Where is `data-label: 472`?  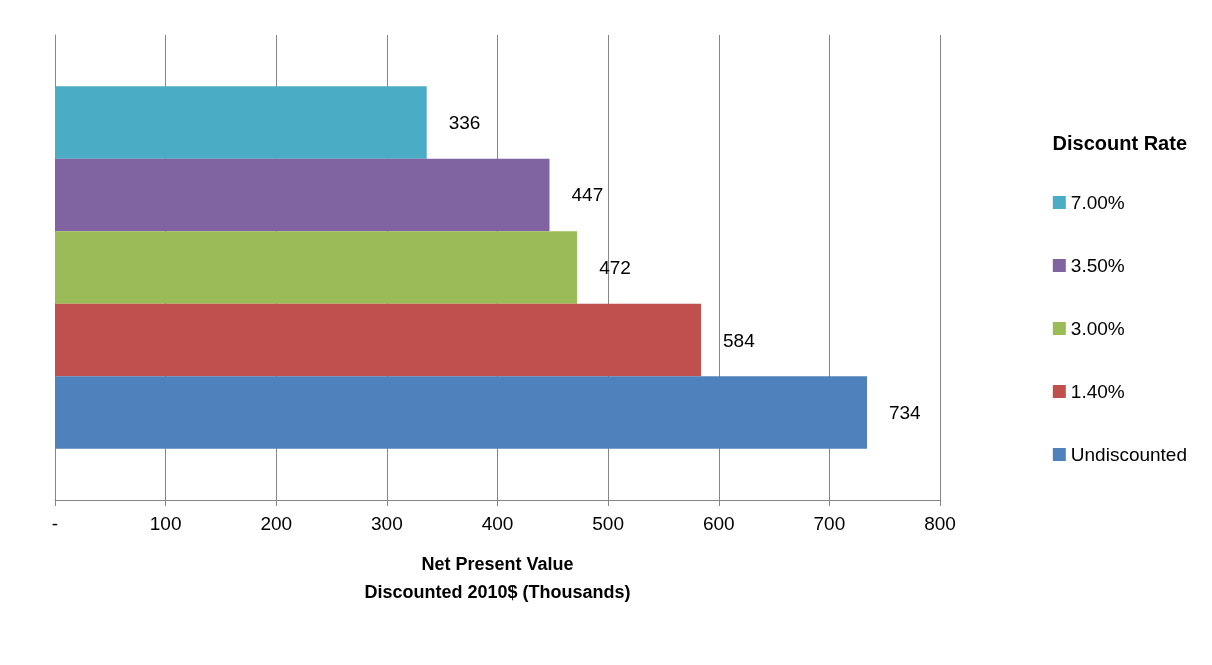
data-label: 472 is located at coordinates (615, 267).